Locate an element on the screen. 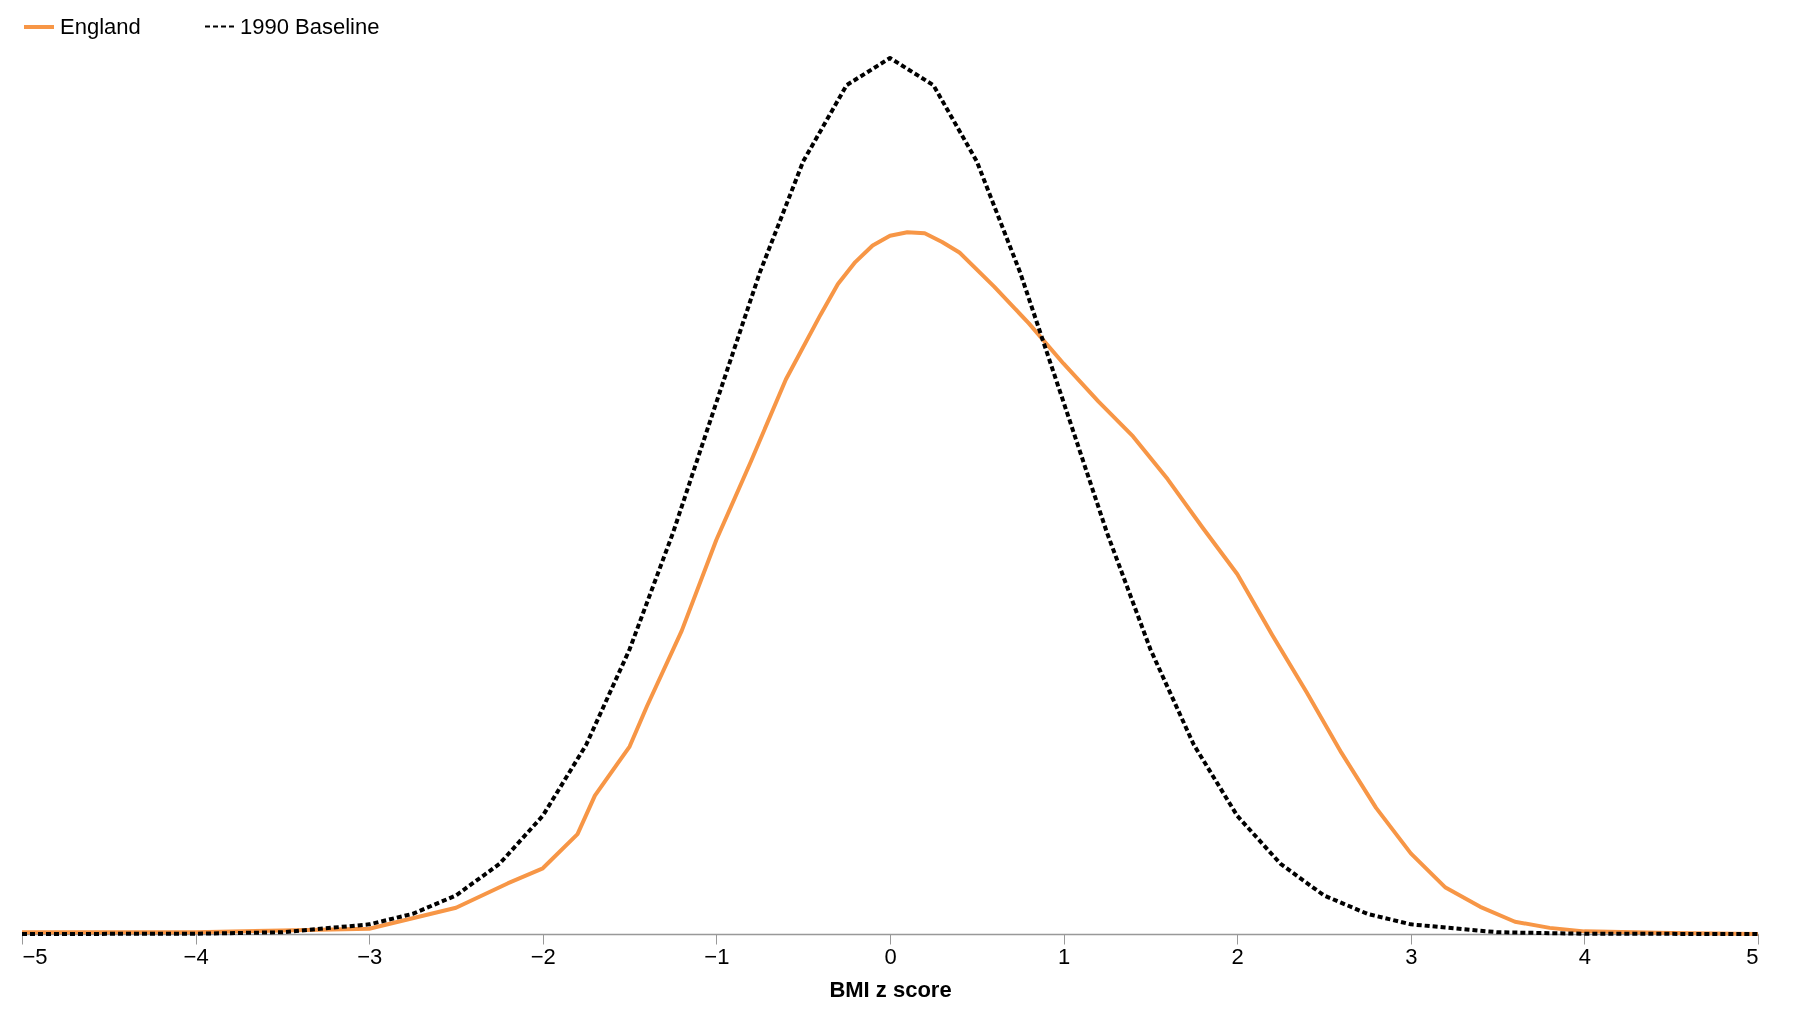 The width and height of the screenshot is (1810, 1029). x-tick-label: 1 is located at coordinates (1064, 956).